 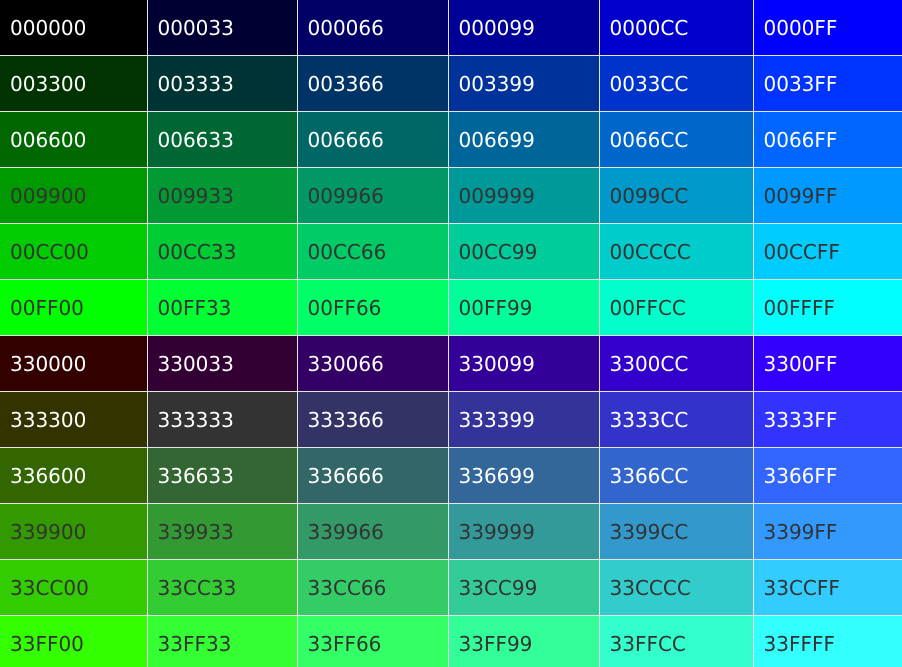 What do you see at coordinates (676, 307) in the screenshot?
I see `color-swatch: 00FFCC` at bounding box center [676, 307].